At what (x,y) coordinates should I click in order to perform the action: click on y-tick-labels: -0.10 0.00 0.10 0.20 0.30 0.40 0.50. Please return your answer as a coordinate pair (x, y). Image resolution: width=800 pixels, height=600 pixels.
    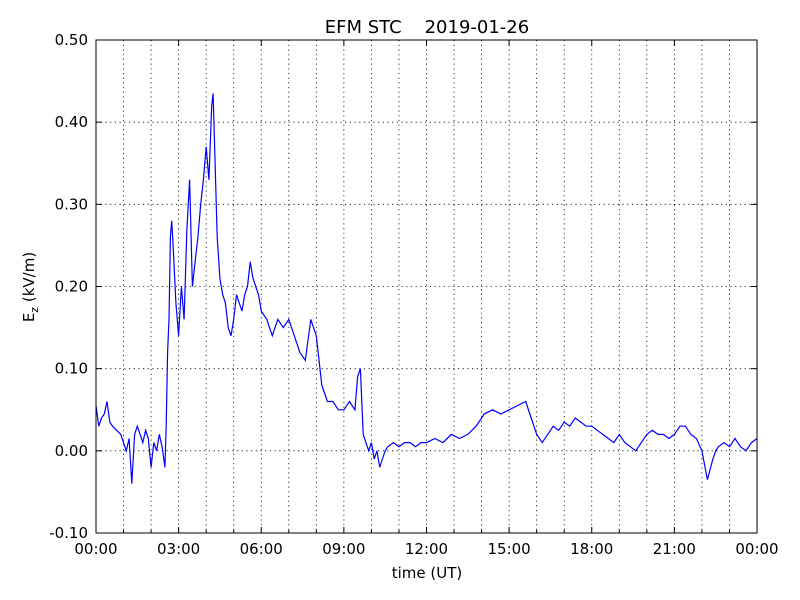
    Looking at the image, I should click on (68, 286).